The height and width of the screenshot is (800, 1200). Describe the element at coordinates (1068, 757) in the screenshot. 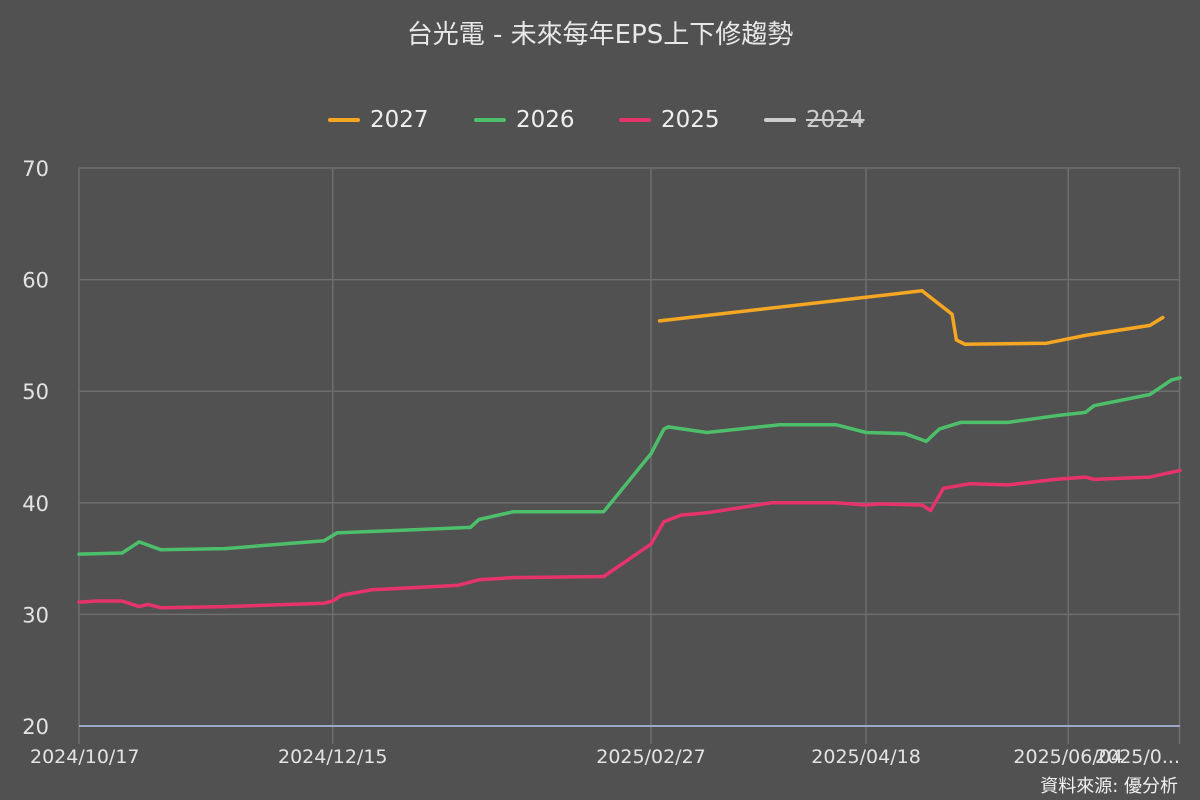

I see `x-tick-label-4: 2025/06/04` at that location.